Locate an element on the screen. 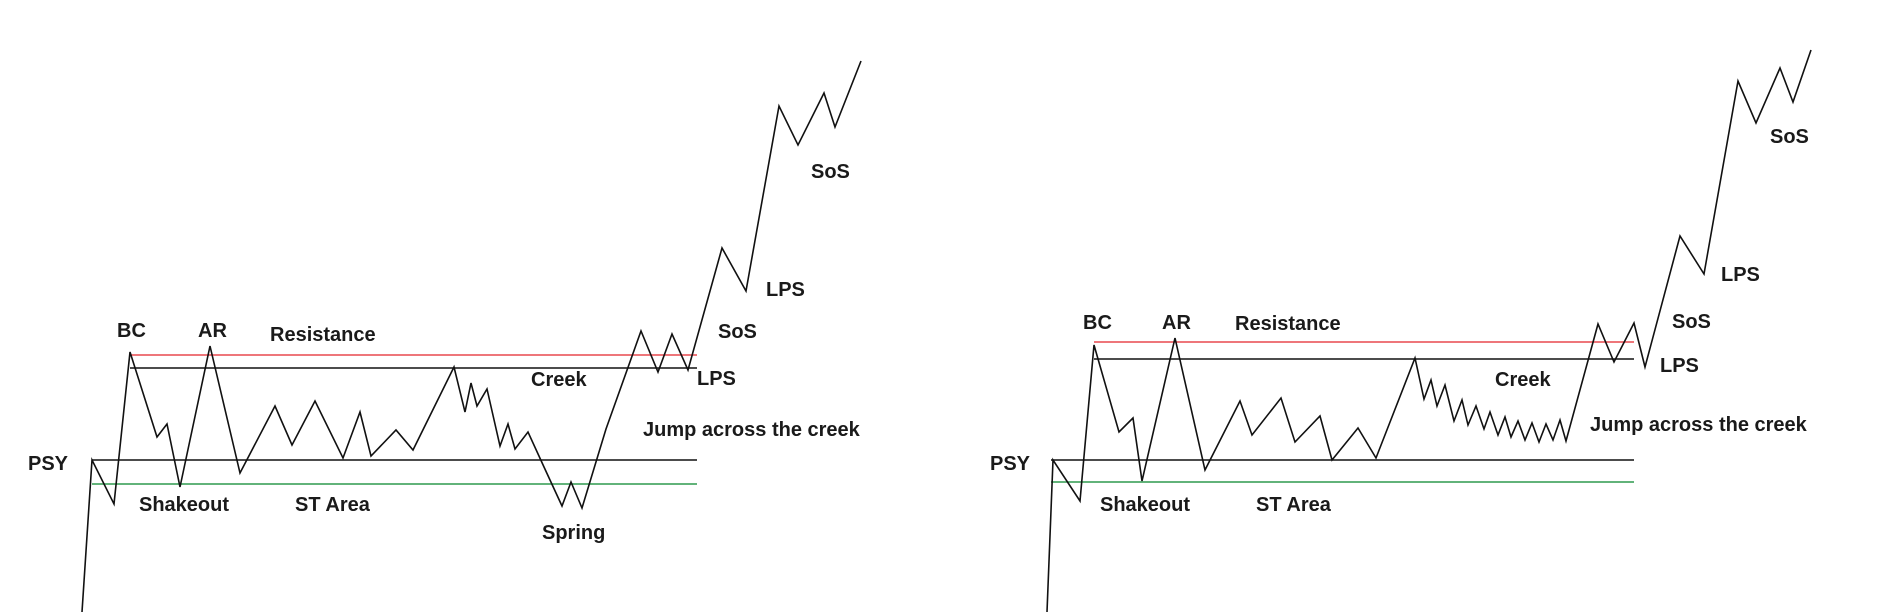 Image resolution: width=1895 pixels, height=612 pixels. left-label-sos-low: SoS is located at coordinates (737, 332).